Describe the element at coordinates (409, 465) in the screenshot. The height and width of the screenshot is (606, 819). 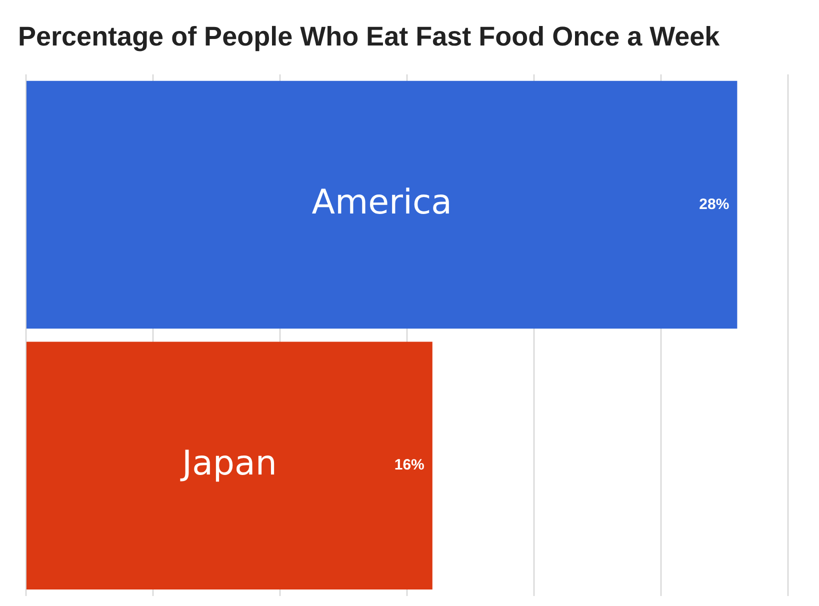
I see `data-label: 16%` at that location.